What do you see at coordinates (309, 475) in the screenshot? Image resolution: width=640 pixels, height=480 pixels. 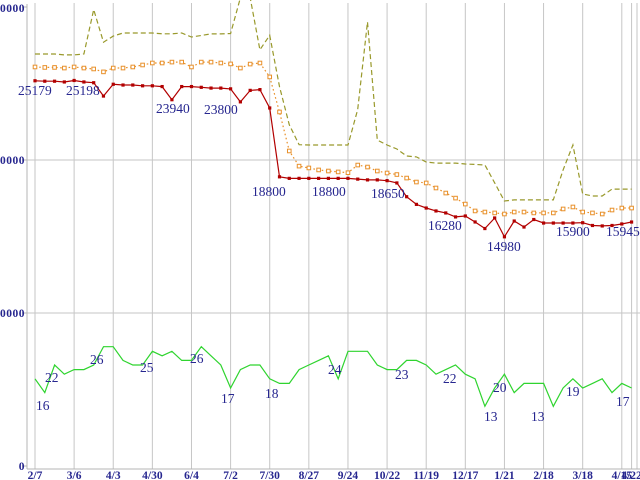 I see `x-tick-label: 8/27` at bounding box center [309, 475].